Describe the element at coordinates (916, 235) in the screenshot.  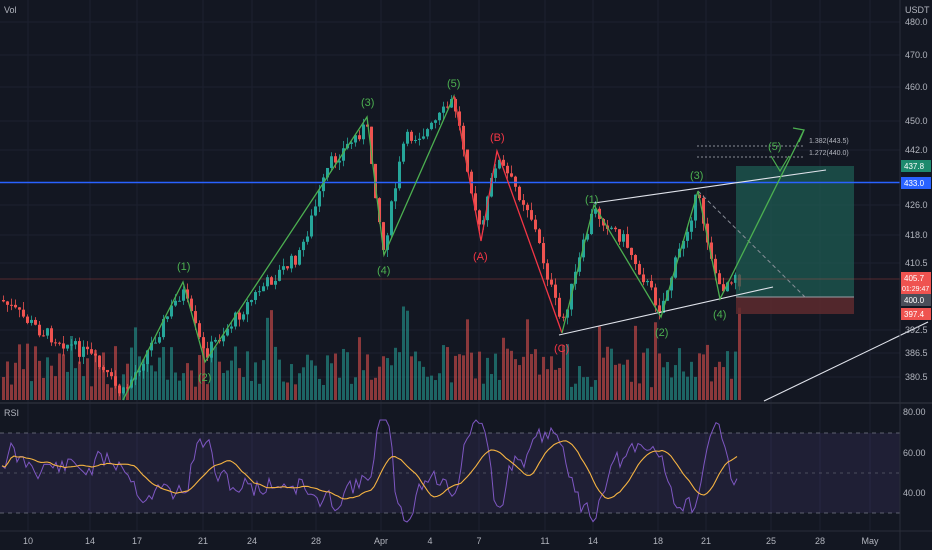
I see `price-tick: 418.0` at that location.